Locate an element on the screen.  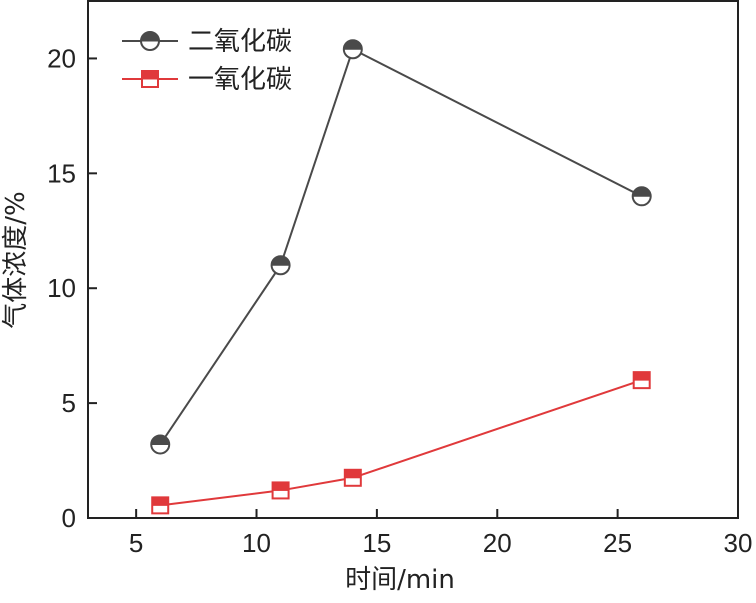
x-tick-label: 5 is located at coordinates (136, 543).